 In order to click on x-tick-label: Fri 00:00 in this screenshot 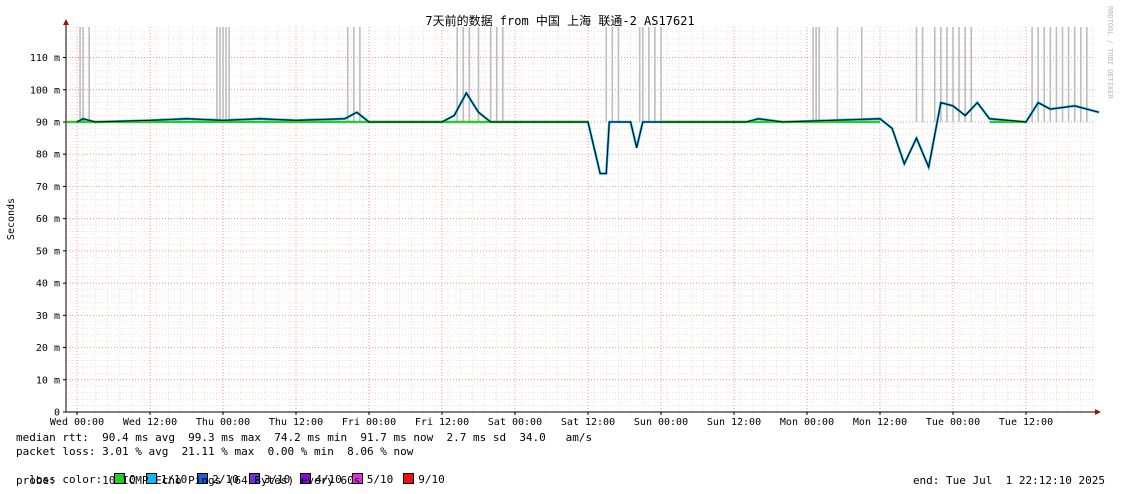, I will do `click(369, 422)`.